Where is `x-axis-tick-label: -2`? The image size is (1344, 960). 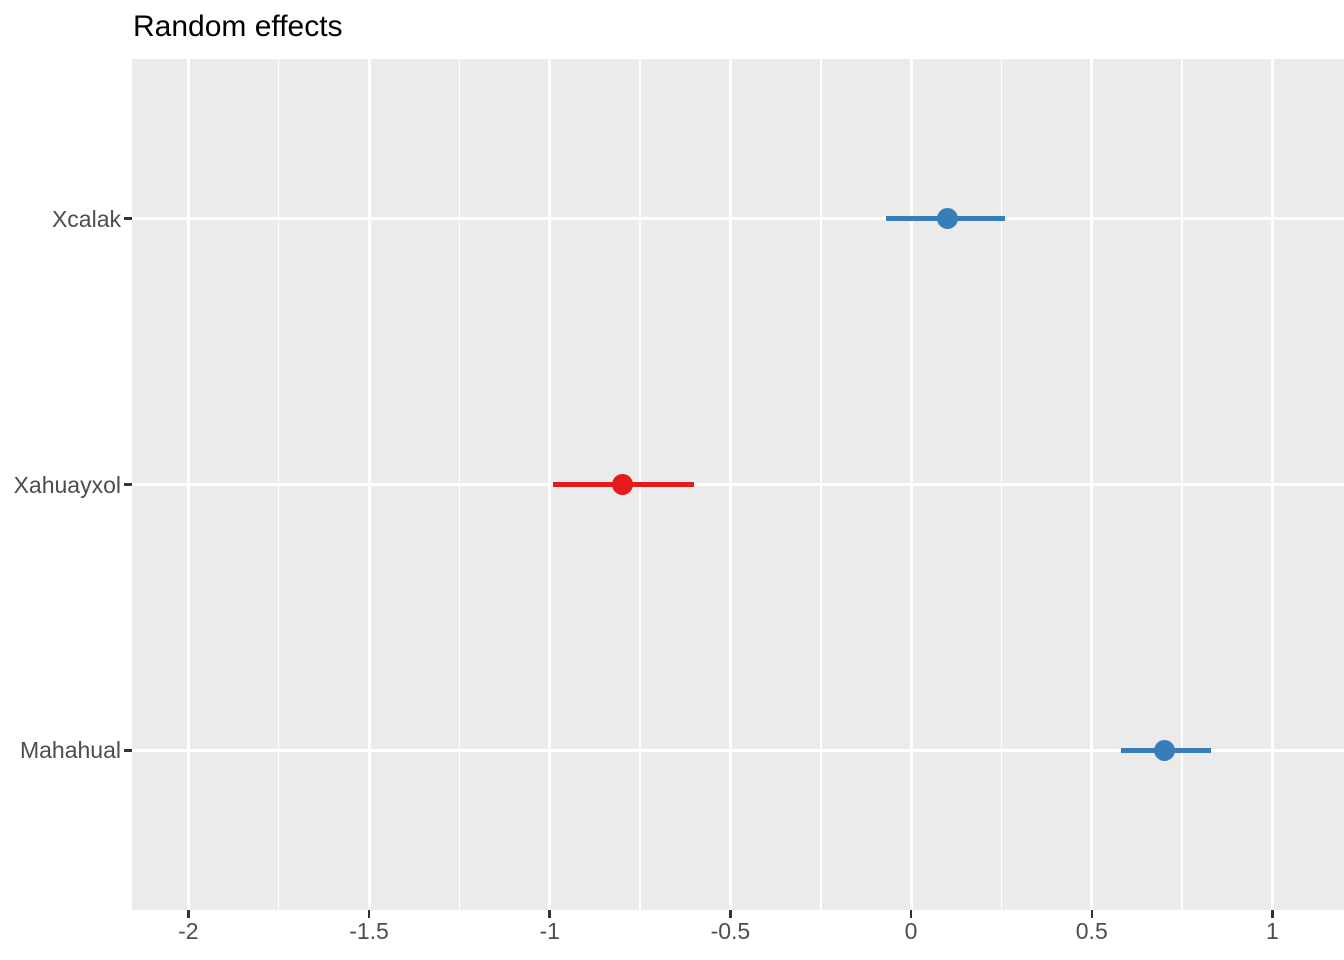
x-axis-tick-label: -2 is located at coordinates (188, 931).